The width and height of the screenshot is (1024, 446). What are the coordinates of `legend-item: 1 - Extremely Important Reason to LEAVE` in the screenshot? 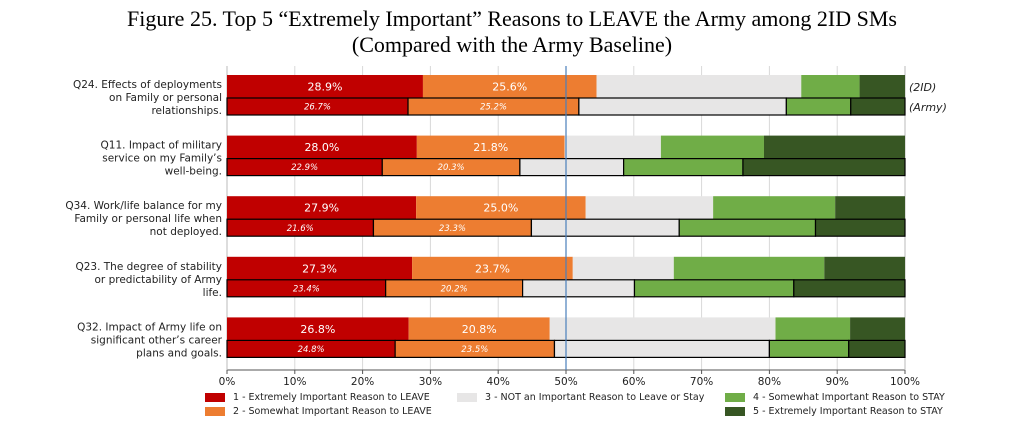 It's located at (317, 397).